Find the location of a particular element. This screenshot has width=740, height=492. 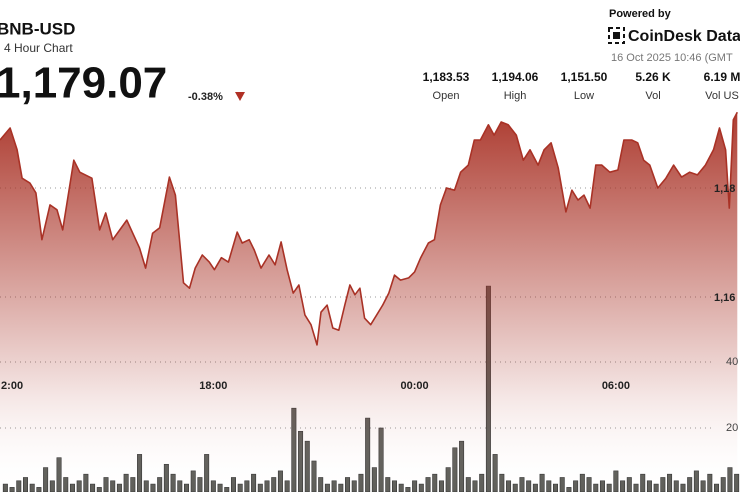

chart-title: BNB-USD is located at coordinates (37, 28).